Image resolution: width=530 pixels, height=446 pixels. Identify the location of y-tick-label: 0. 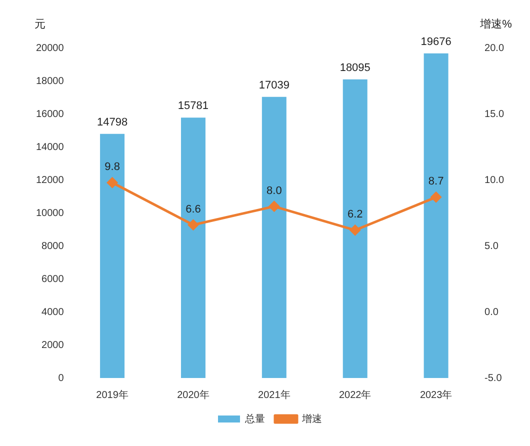
(61, 378).